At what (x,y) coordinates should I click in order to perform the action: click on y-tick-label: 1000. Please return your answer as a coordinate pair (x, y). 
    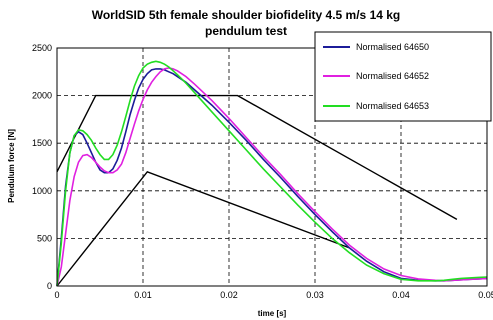
    Looking at the image, I should click on (42, 191).